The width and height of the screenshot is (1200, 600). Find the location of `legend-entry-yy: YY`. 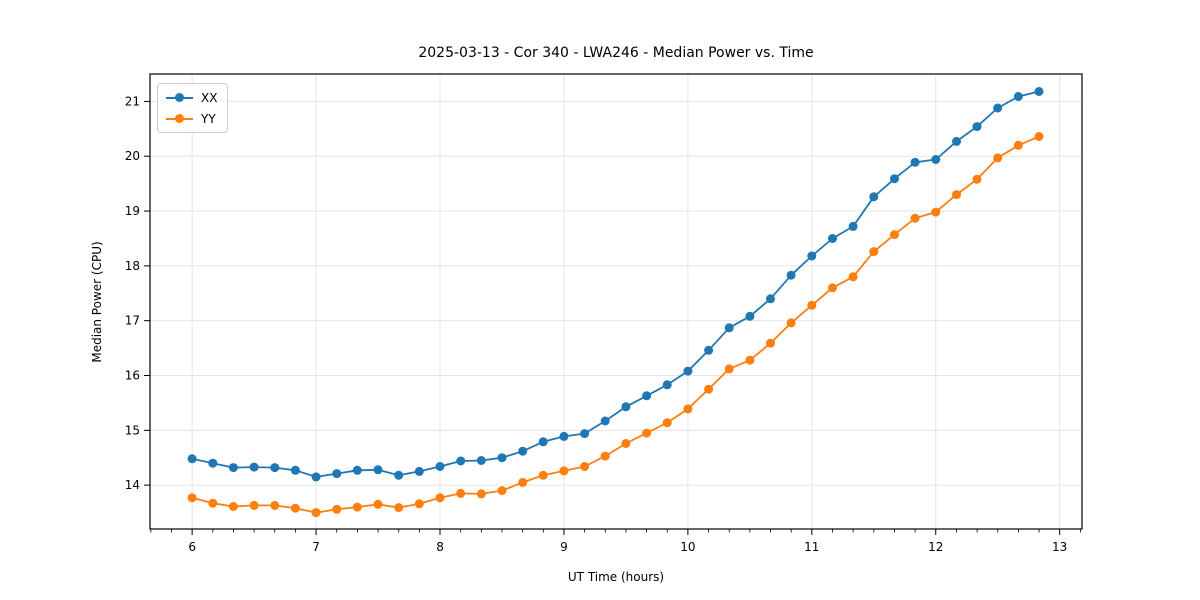

legend-entry-yy: YY is located at coordinates (191, 118).